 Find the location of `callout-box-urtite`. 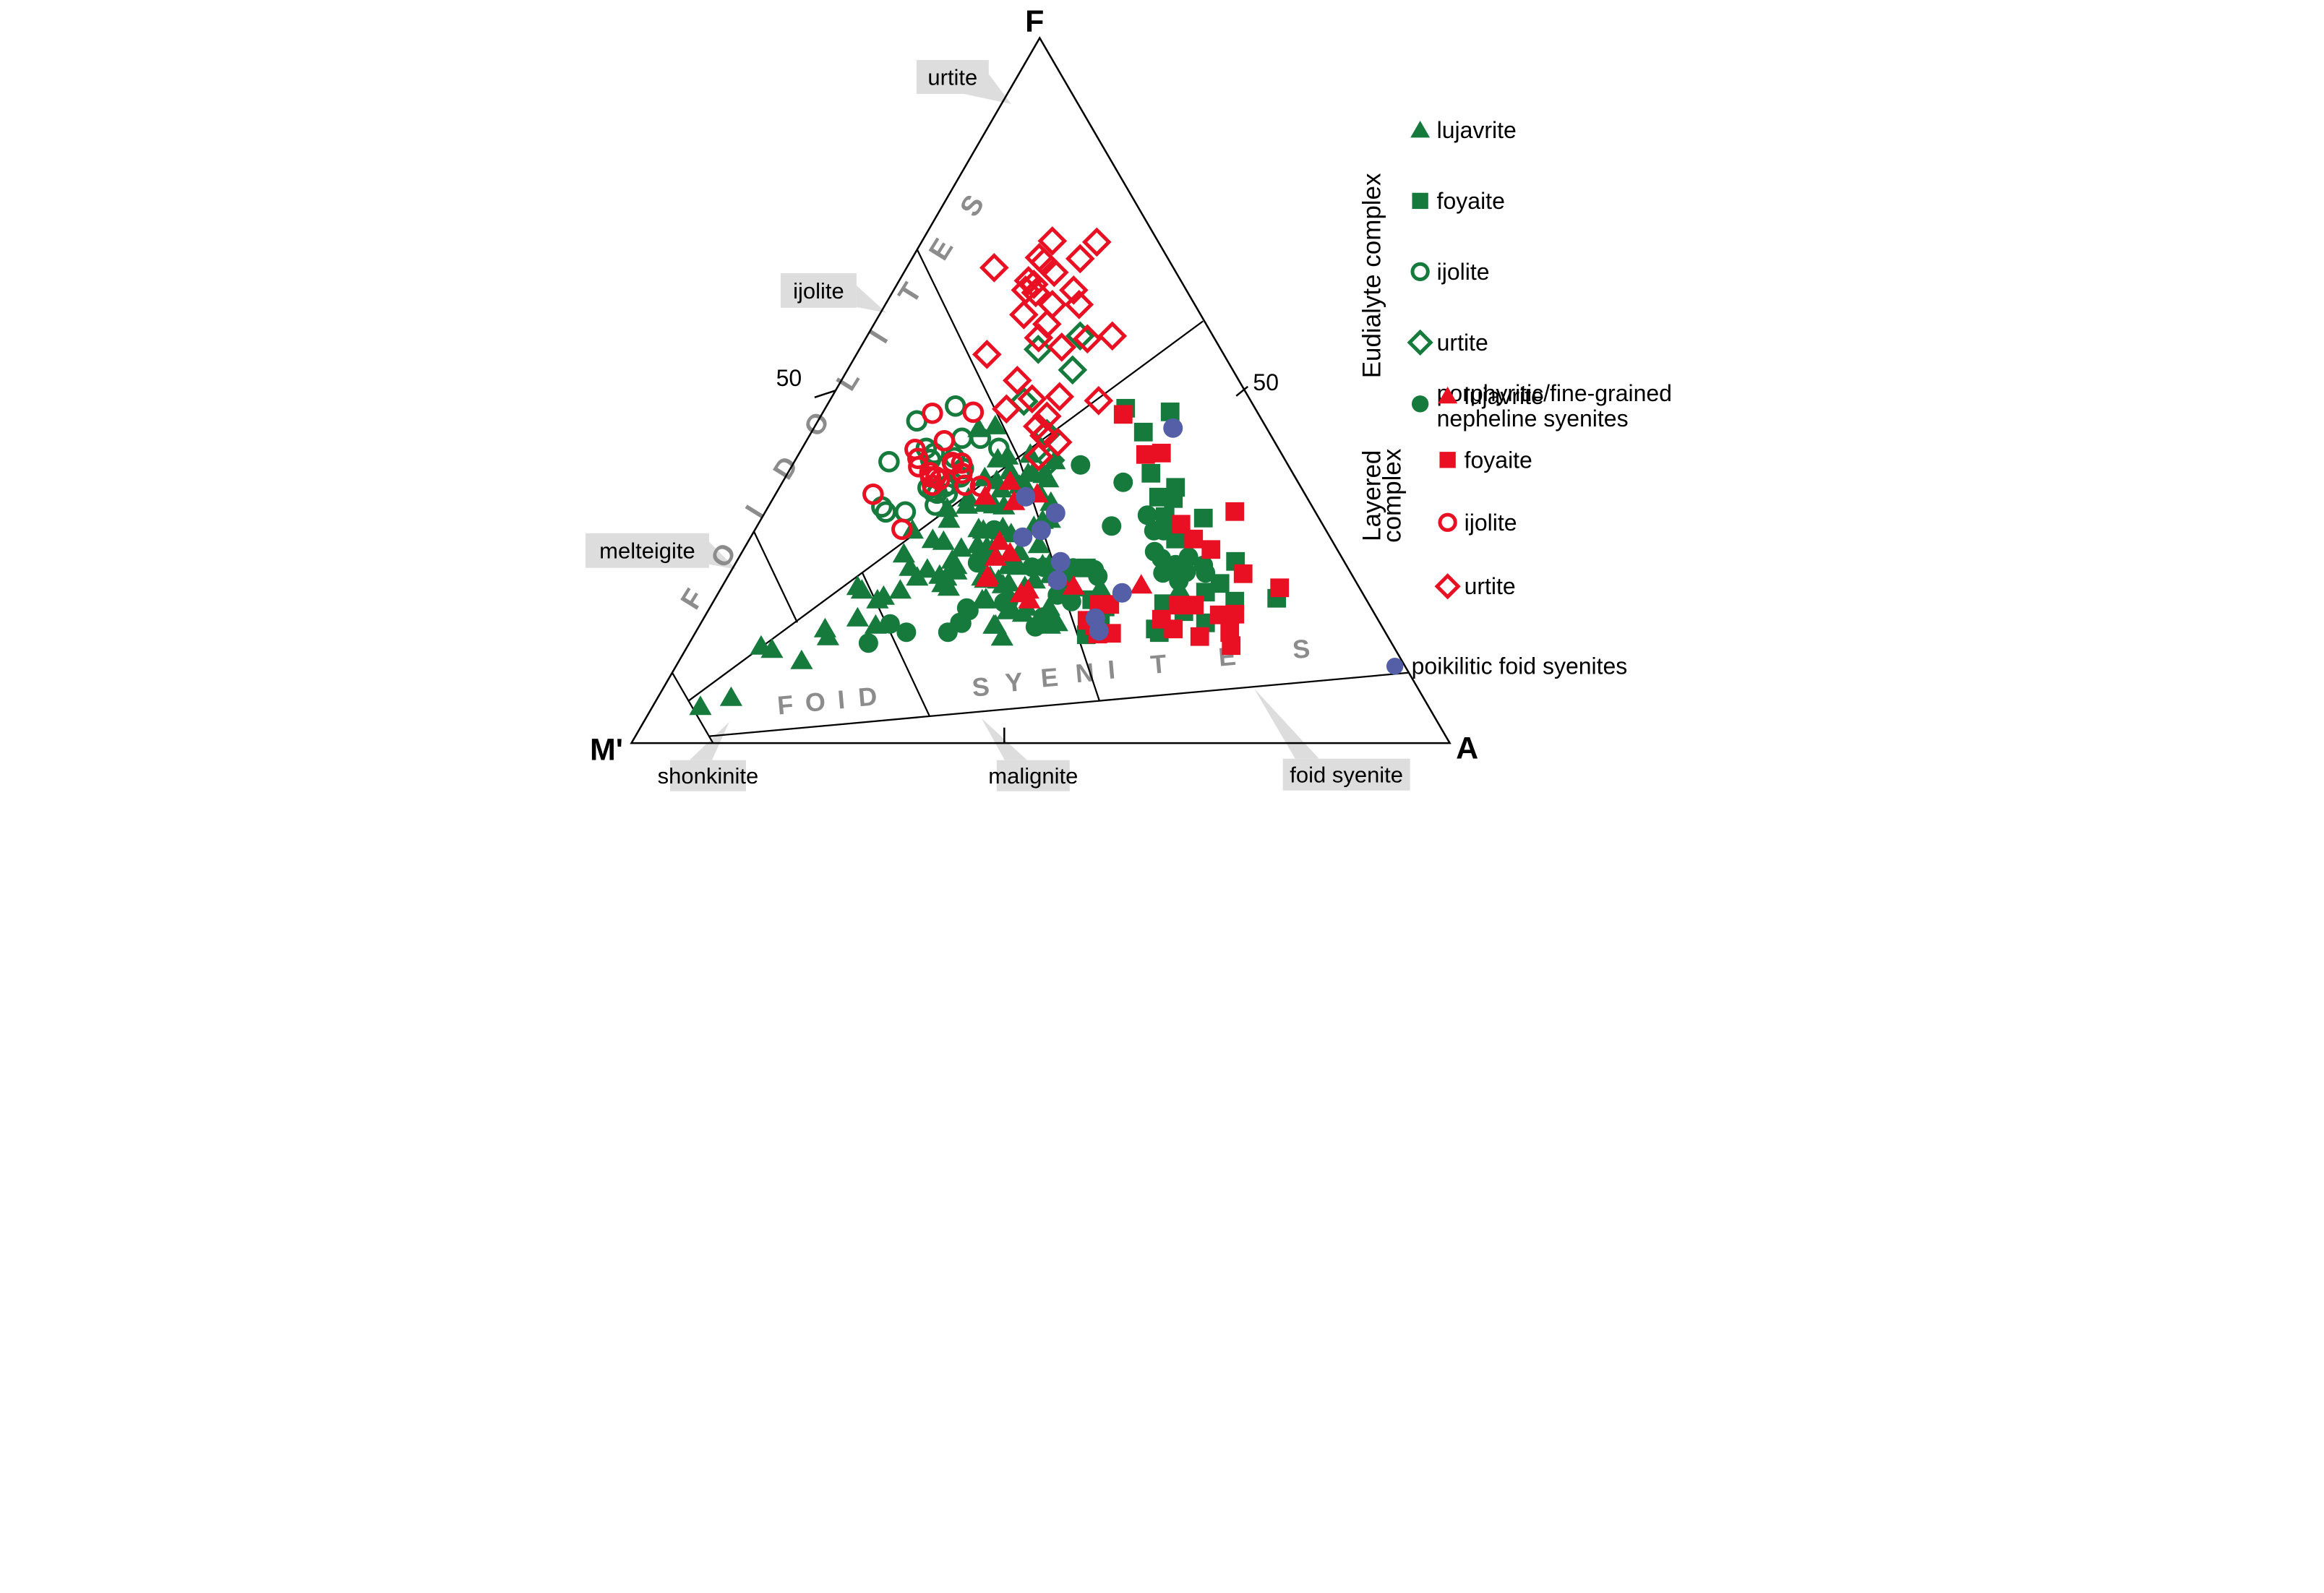

callout-box-urtite is located at coordinates (952, 76).